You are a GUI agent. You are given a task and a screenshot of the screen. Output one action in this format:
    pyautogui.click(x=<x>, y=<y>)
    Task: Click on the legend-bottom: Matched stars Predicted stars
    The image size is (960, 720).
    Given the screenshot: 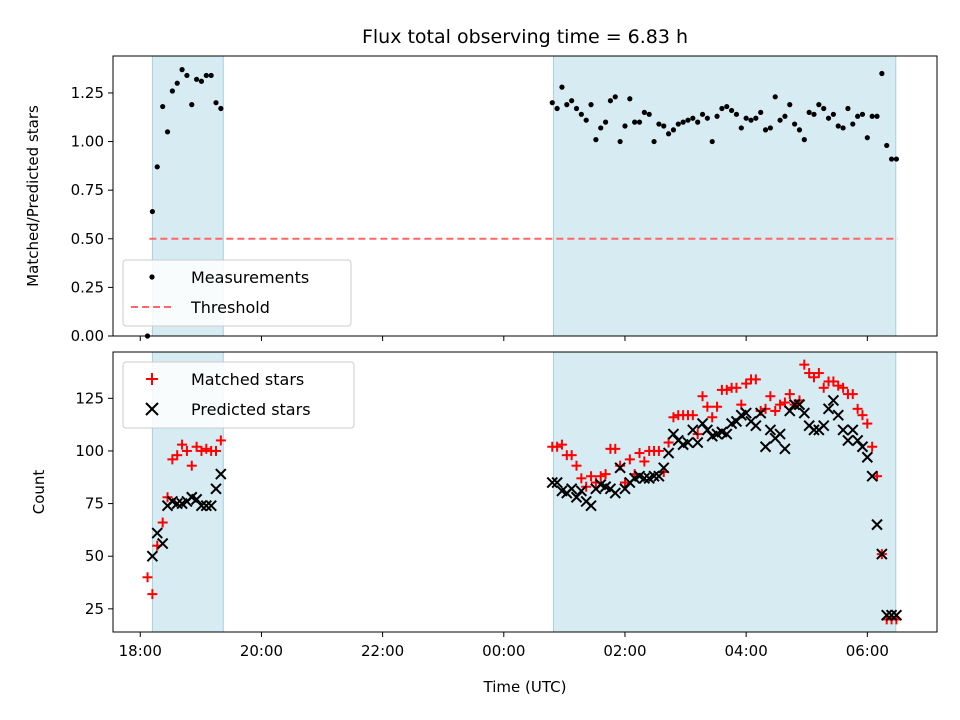 What is the action you would take?
    pyautogui.click(x=238, y=395)
    